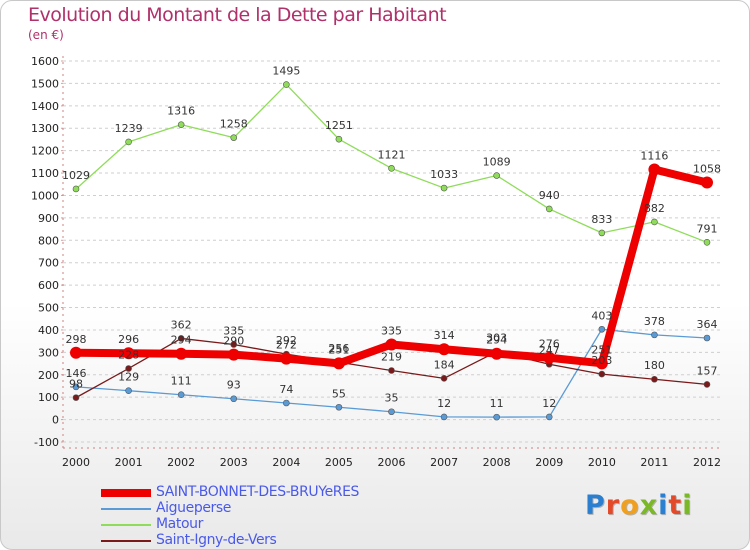  What do you see at coordinates (392, 462) in the screenshot?
I see `x-tick-label: 2006` at bounding box center [392, 462].